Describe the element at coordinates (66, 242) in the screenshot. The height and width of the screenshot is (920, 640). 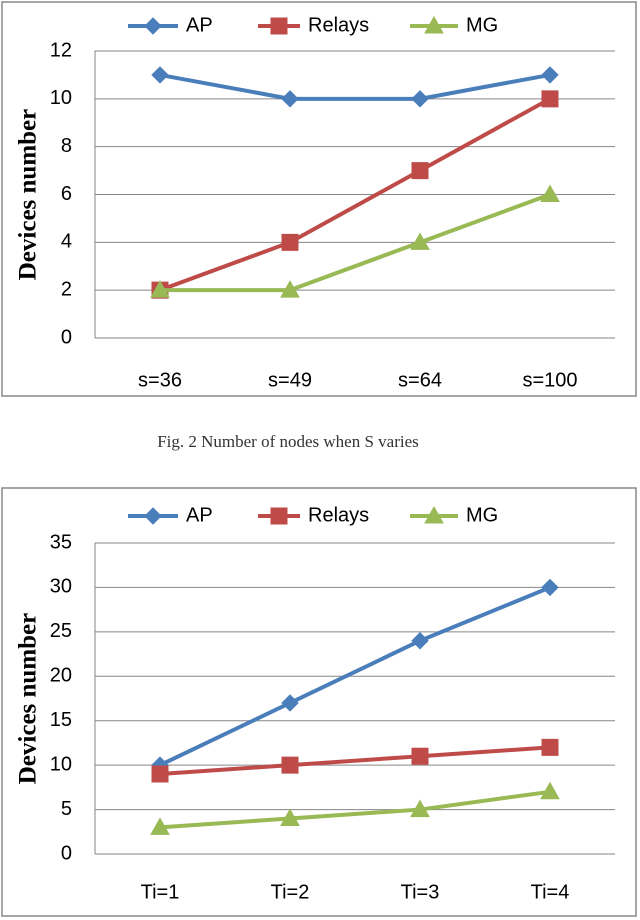
I see `y-tick-label: 4` at that location.